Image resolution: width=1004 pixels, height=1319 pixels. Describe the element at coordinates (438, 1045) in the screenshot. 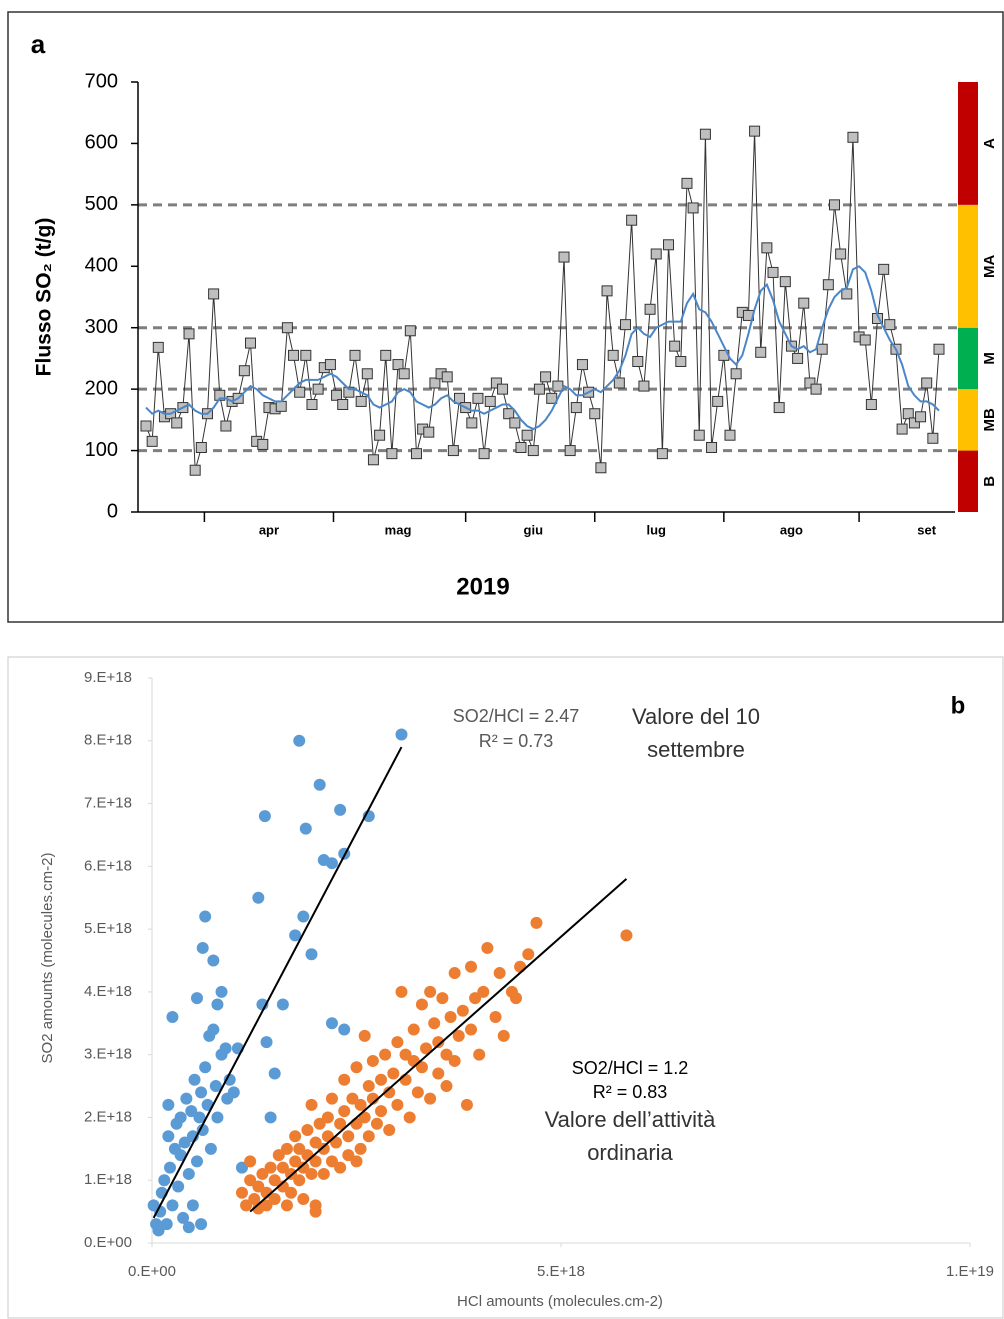

I see `trendline` at that location.